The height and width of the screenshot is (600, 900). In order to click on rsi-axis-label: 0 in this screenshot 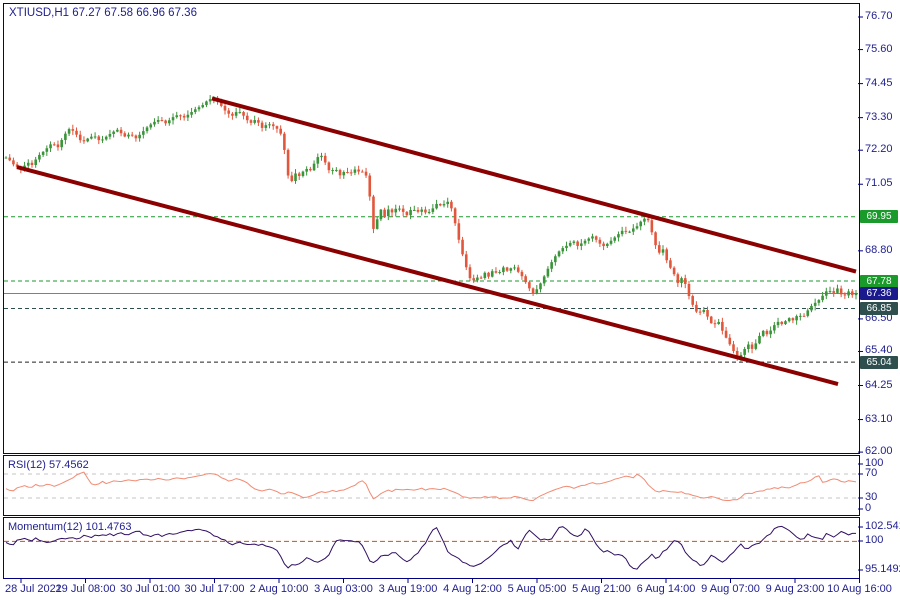, I will do `click(868, 508)`.